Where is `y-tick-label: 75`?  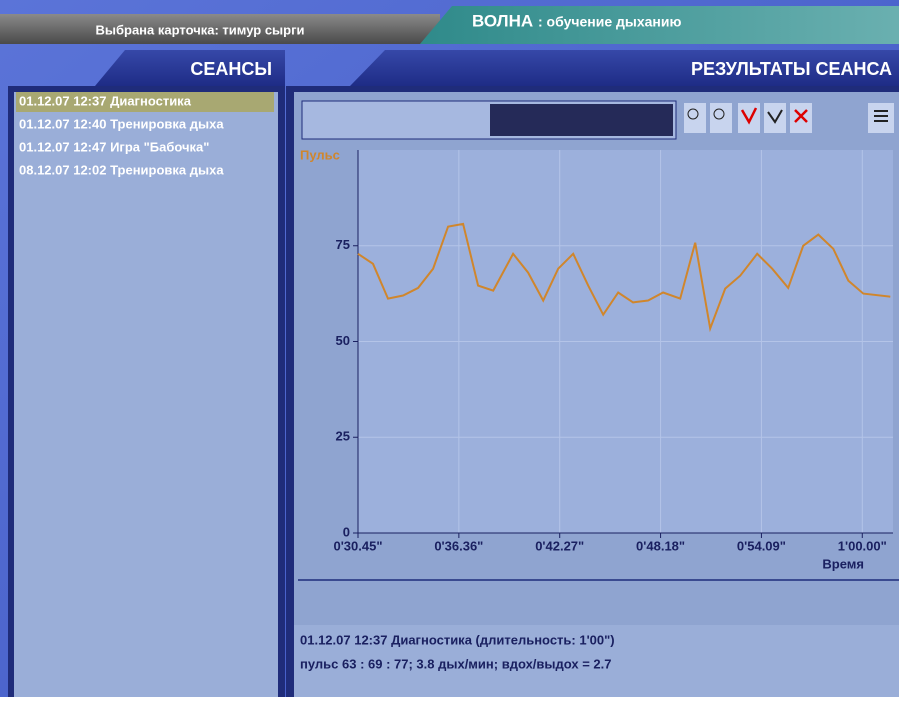 y-tick-label: 75 is located at coordinates (343, 244).